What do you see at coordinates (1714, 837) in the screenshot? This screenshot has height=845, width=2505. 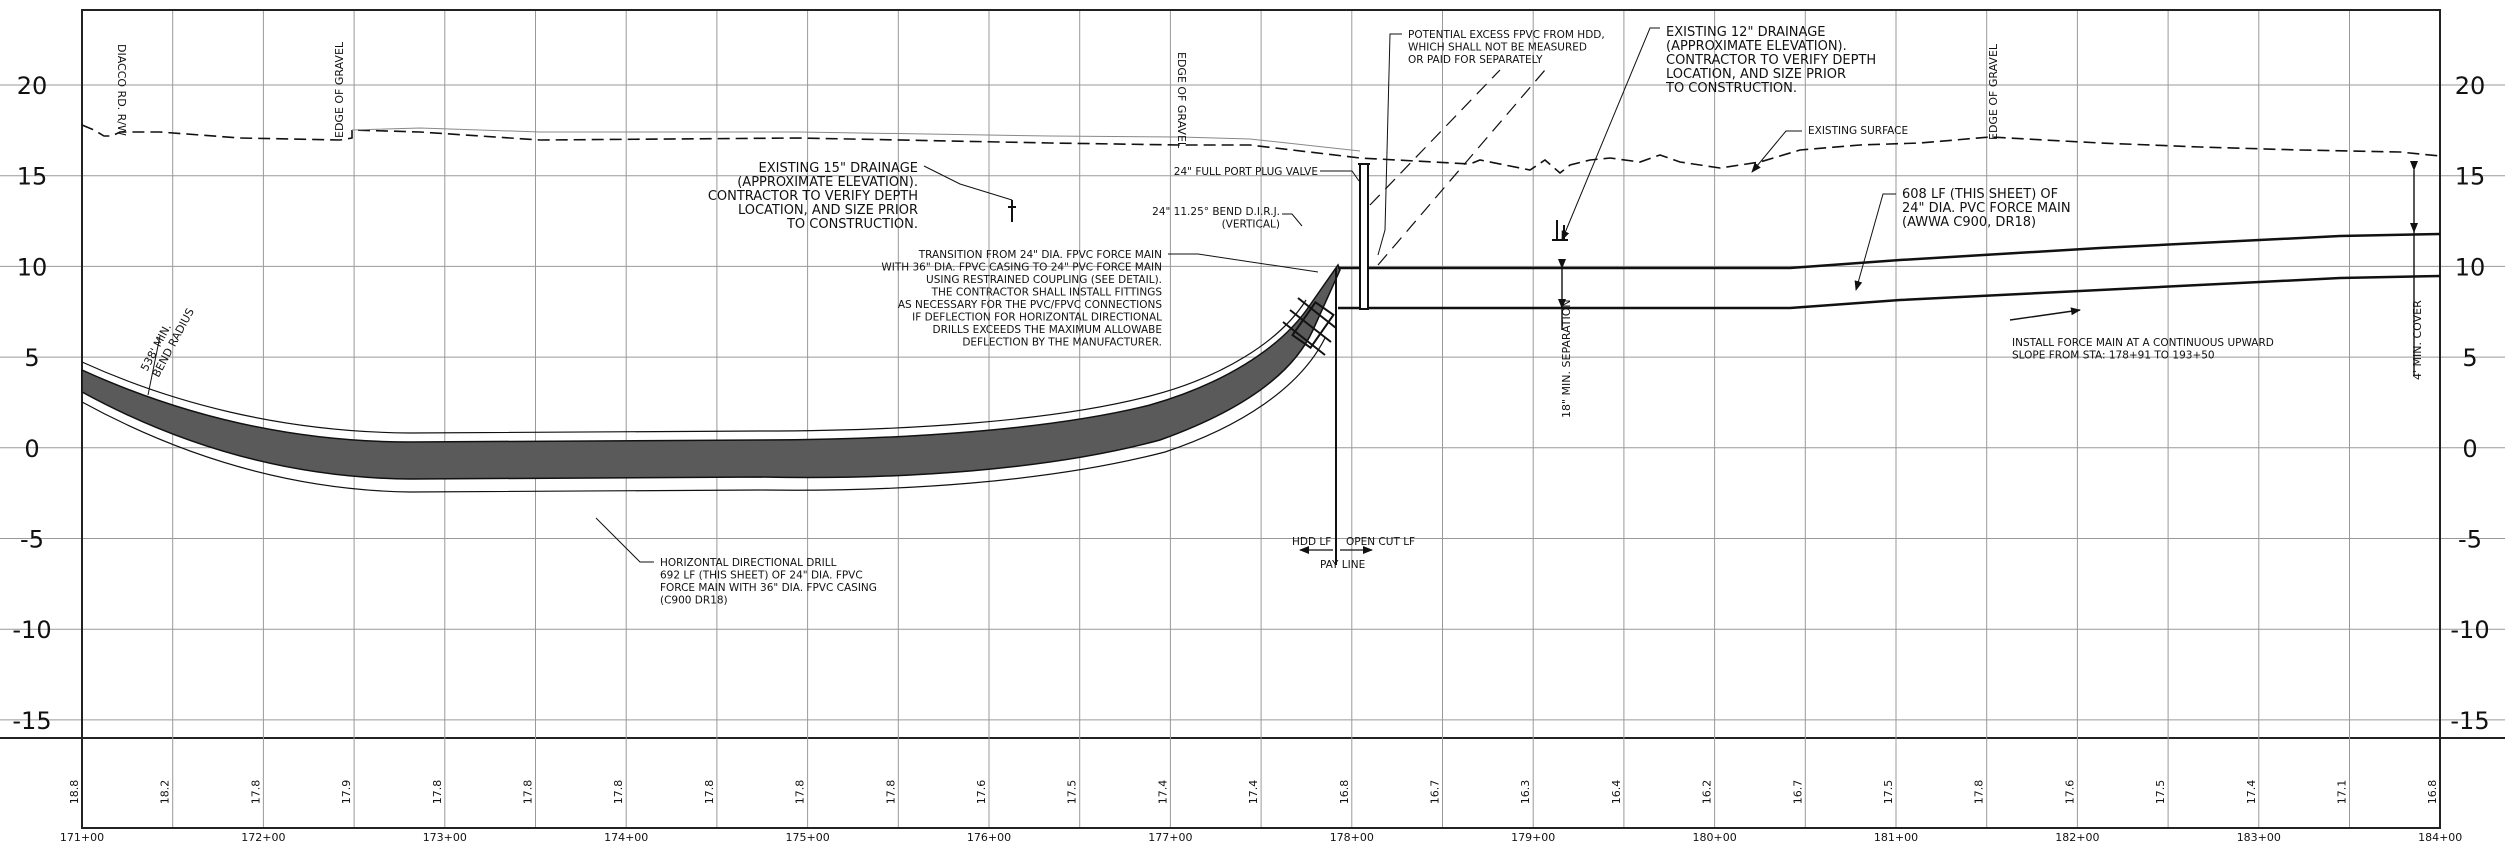 I see `station-label: 180+00` at bounding box center [1714, 837].